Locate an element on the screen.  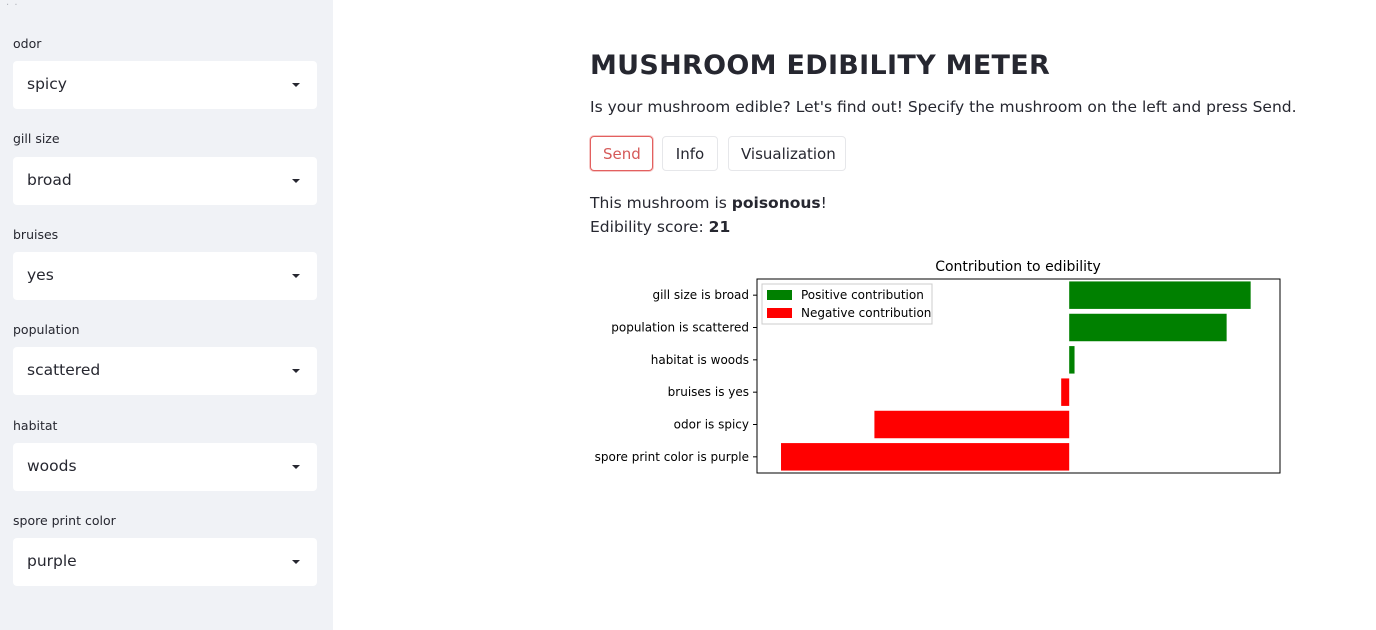
legend-negative-label: Negative contribution is located at coordinates (866, 313).